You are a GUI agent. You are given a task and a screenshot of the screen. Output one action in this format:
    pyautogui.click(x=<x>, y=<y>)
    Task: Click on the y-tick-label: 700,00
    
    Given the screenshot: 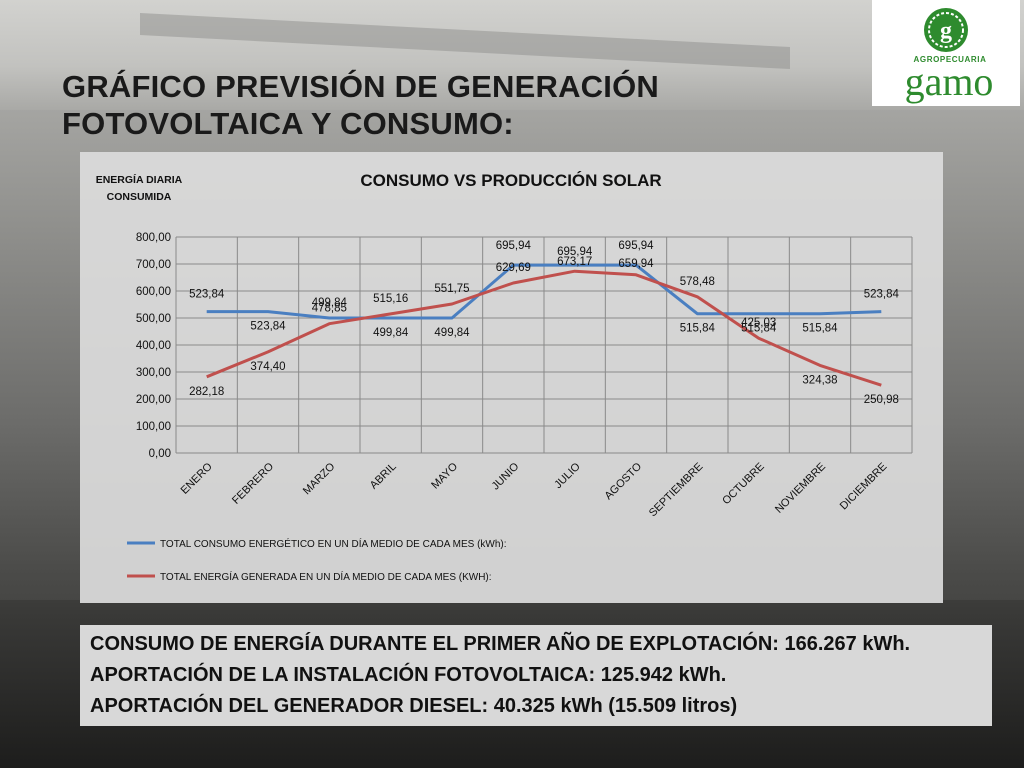 What is the action you would take?
    pyautogui.click(x=153, y=265)
    